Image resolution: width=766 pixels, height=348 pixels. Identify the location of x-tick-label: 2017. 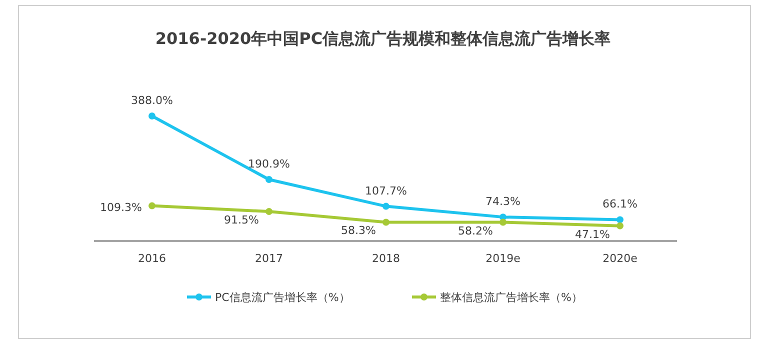
(269, 258).